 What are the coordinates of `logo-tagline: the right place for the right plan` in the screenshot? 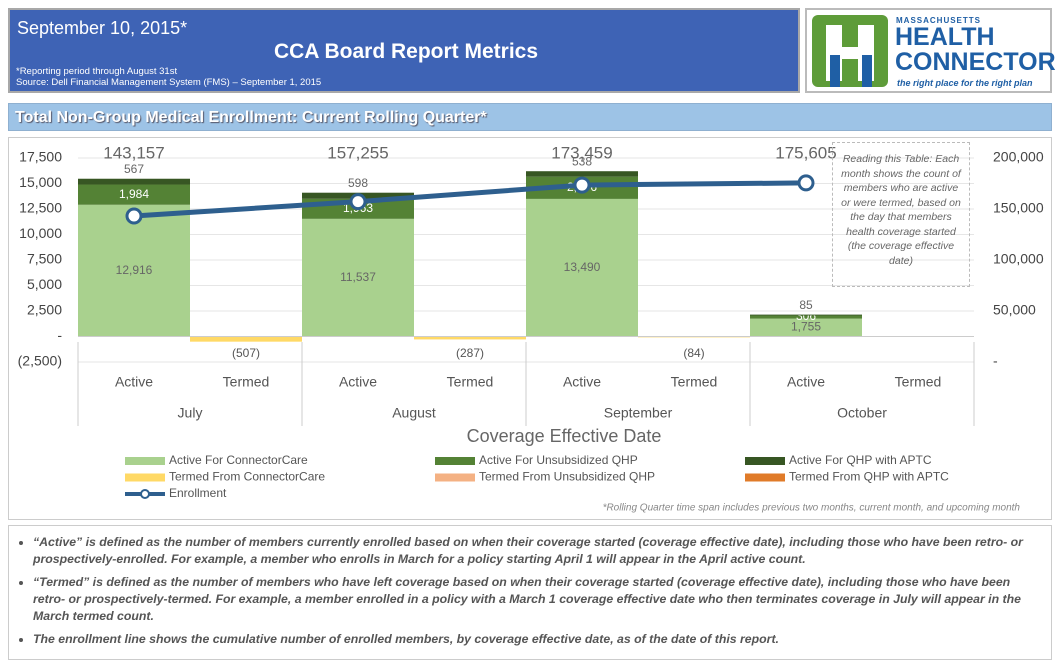 It's located at (965, 83).